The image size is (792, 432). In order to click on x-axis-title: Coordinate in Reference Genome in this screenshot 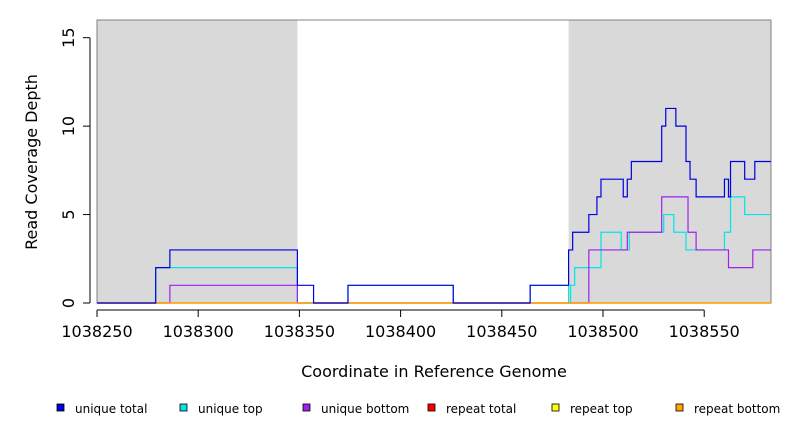, I will do `click(434, 371)`.